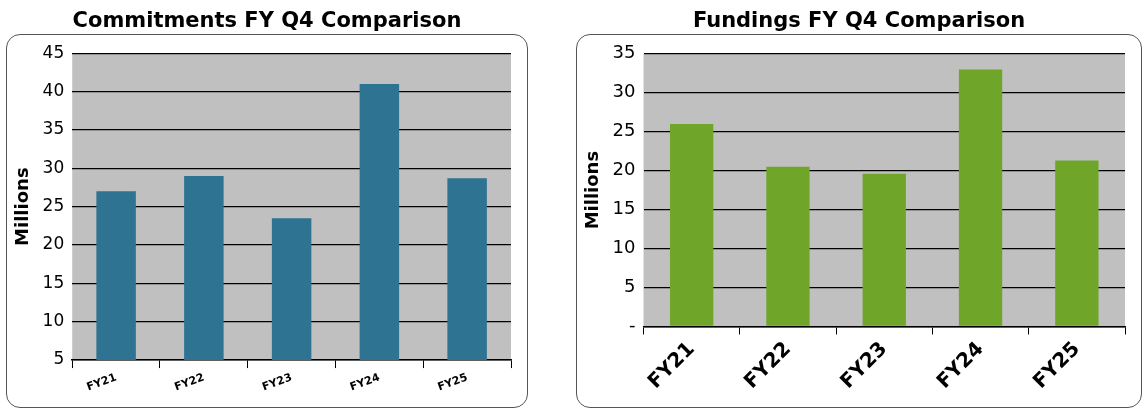 The width and height of the screenshot is (1146, 417). Describe the element at coordinates (452, 382) in the screenshot. I see `x-tick-label: FY25` at that location.